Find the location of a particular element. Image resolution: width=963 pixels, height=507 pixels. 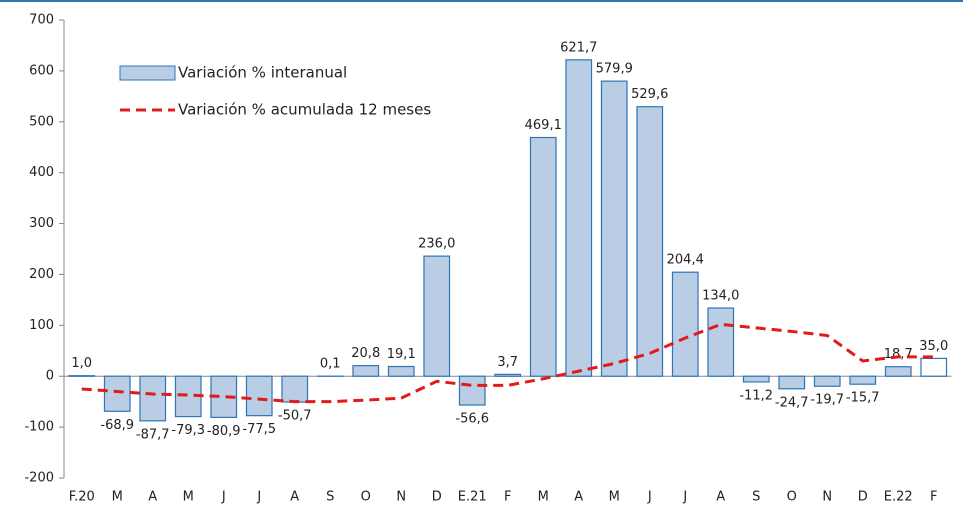

x-tick-label: E.21 is located at coordinates (472, 497).